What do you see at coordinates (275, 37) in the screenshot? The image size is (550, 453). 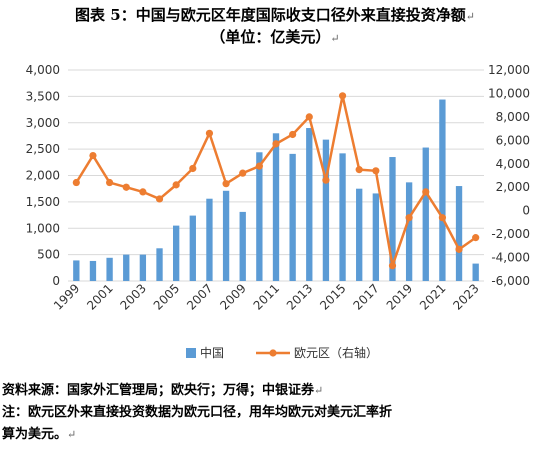 I see `chart-unit-subtitle: （单位：亿美元）↵` at bounding box center [275, 37].